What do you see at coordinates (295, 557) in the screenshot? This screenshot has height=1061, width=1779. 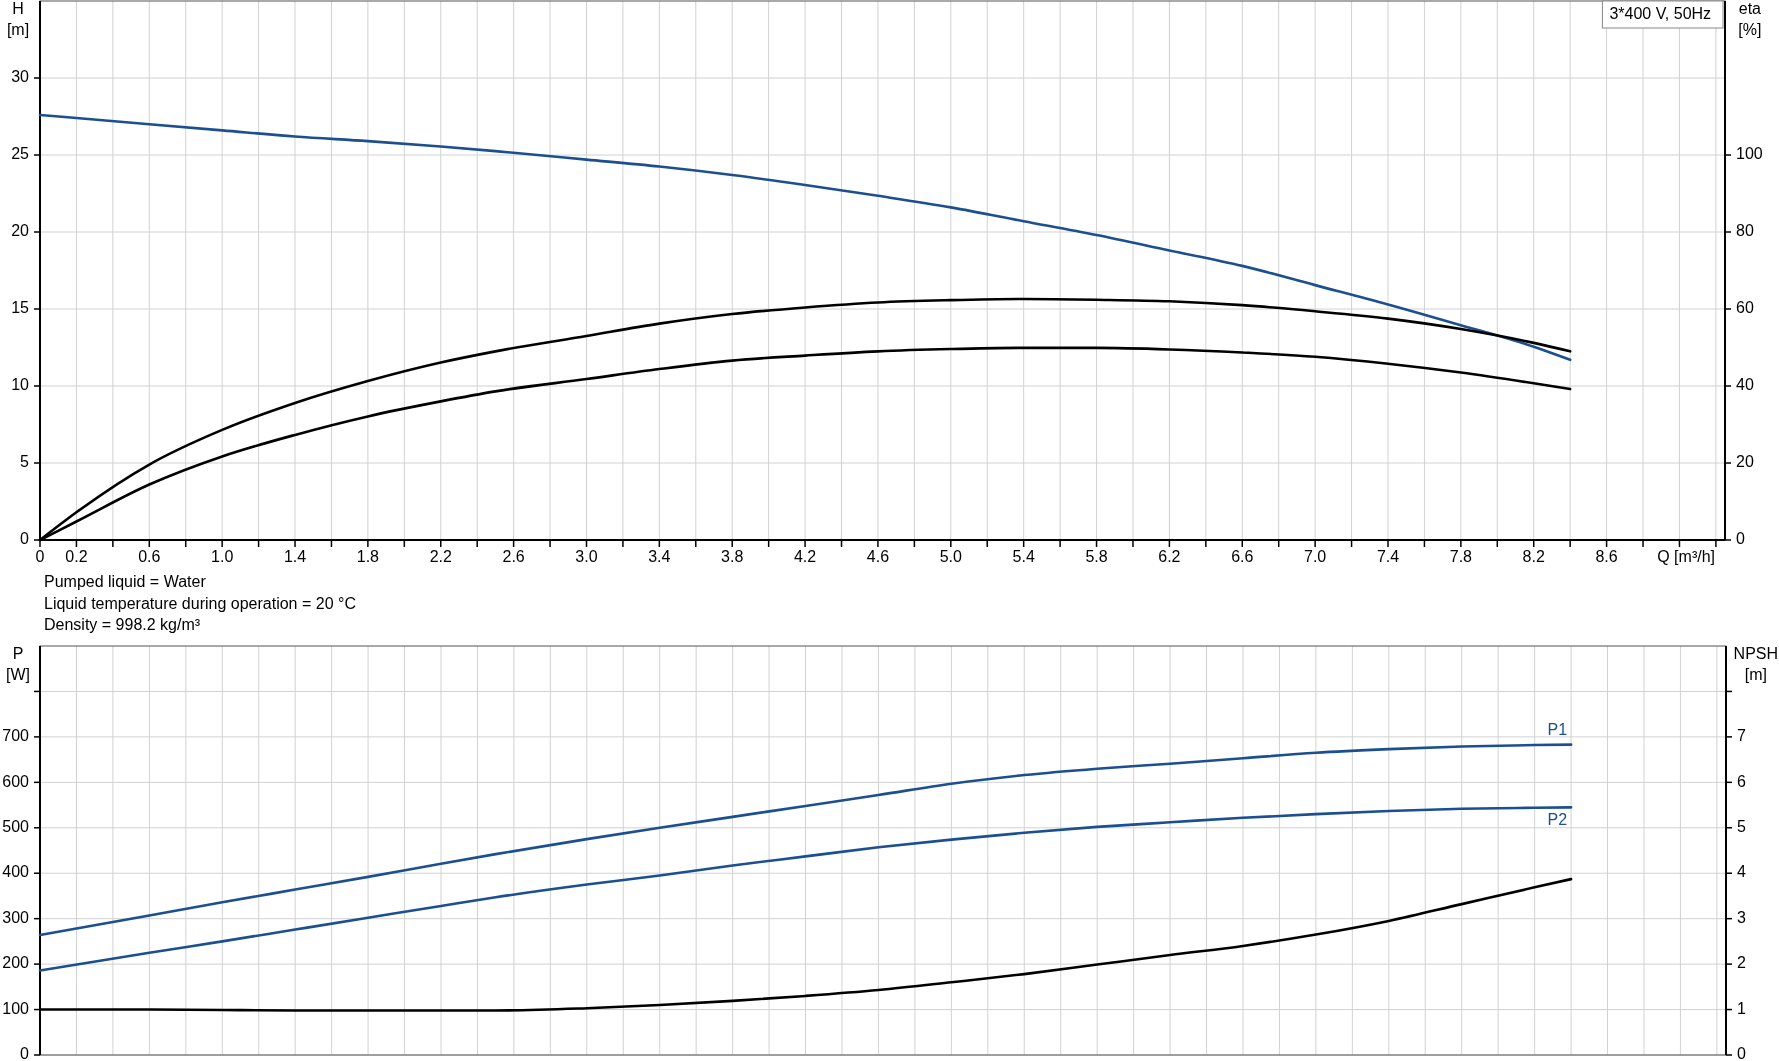 I see `x-tick-label: 1.4` at bounding box center [295, 557].